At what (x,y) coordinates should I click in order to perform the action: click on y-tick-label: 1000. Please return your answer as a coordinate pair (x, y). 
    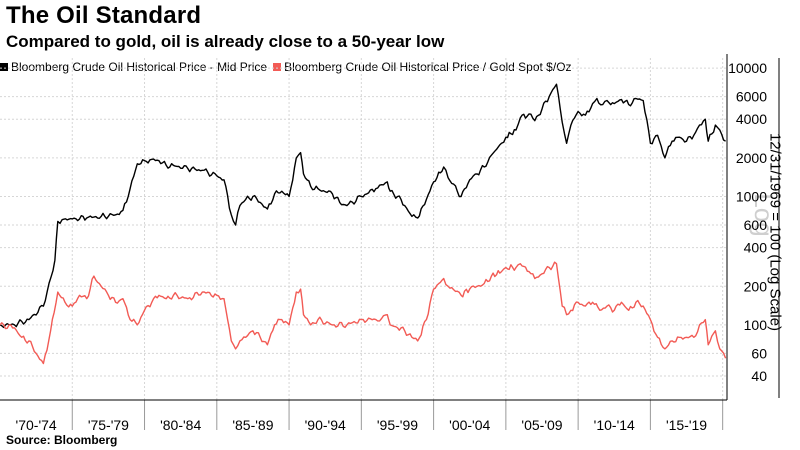
    Looking at the image, I should click on (751, 197).